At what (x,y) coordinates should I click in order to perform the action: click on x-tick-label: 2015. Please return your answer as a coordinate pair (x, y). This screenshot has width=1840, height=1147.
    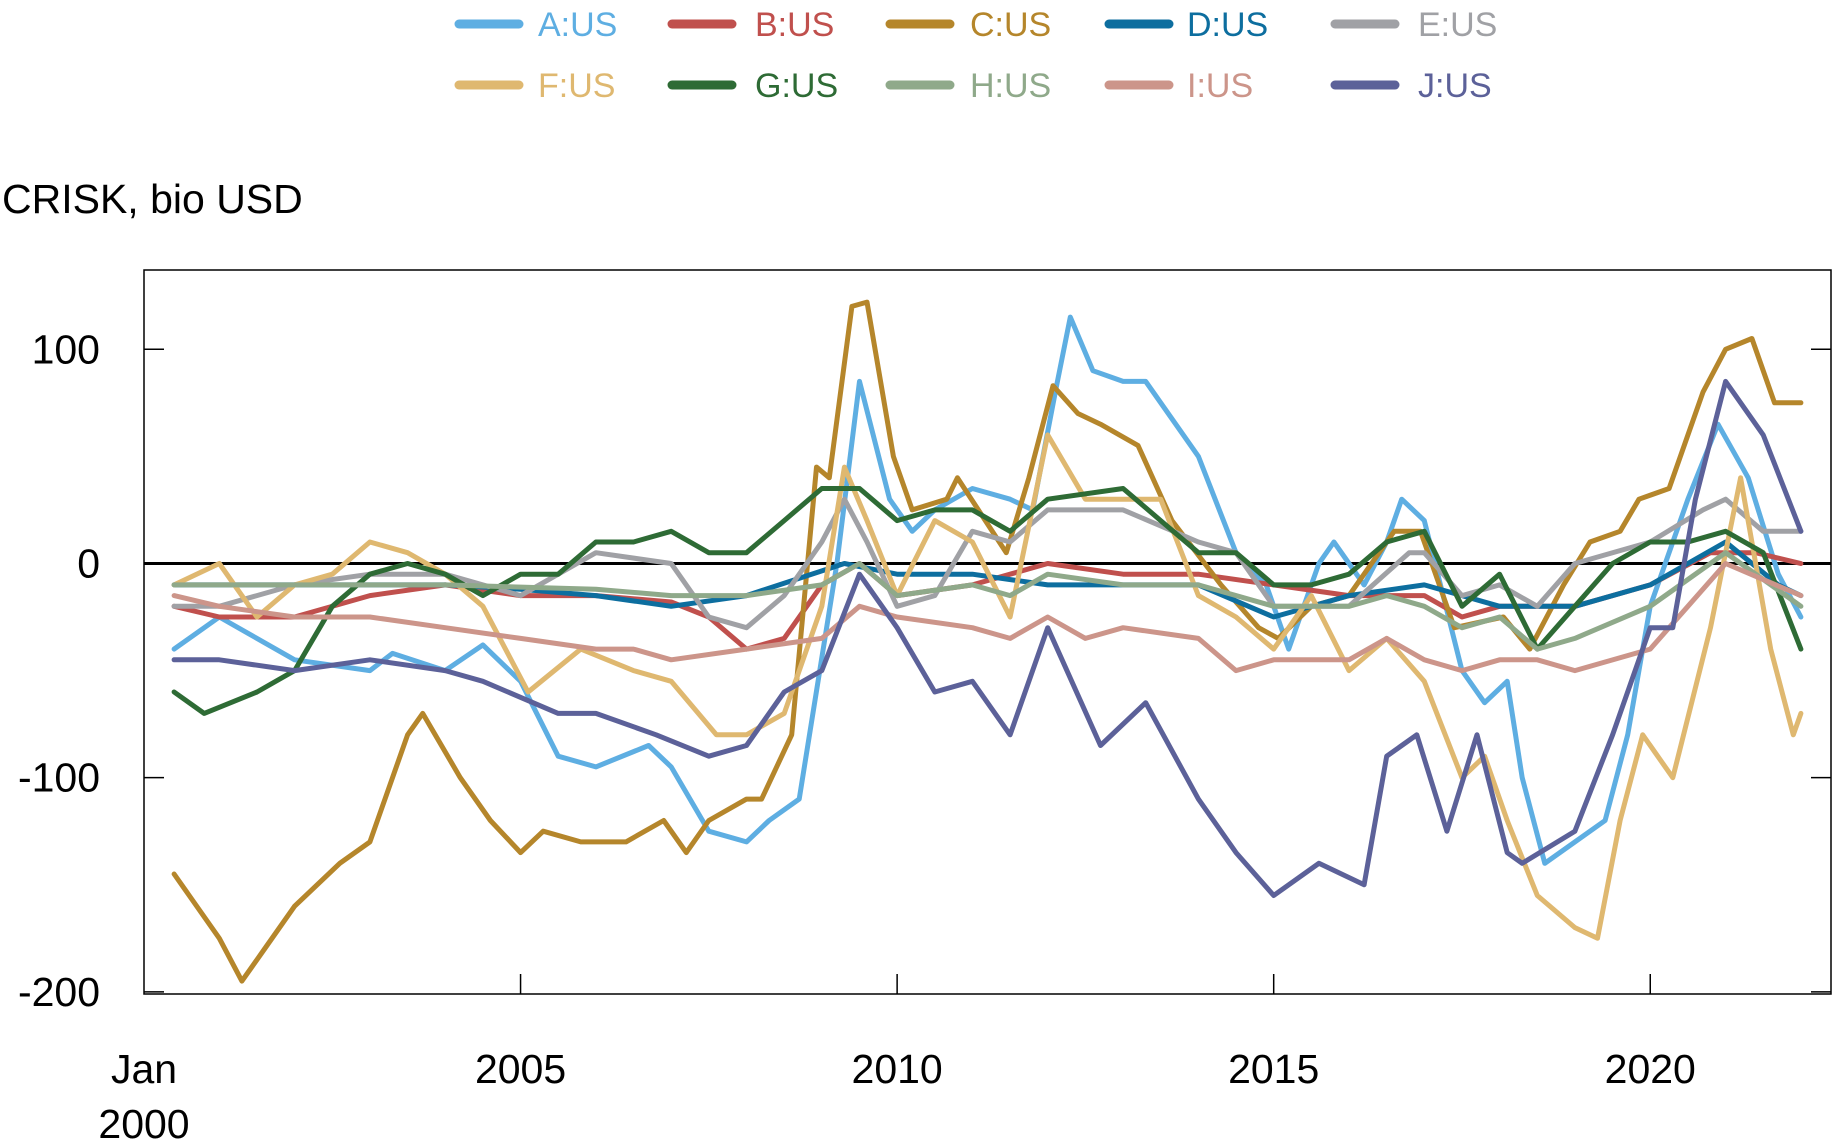
    Looking at the image, I should click on (1273, 1069).